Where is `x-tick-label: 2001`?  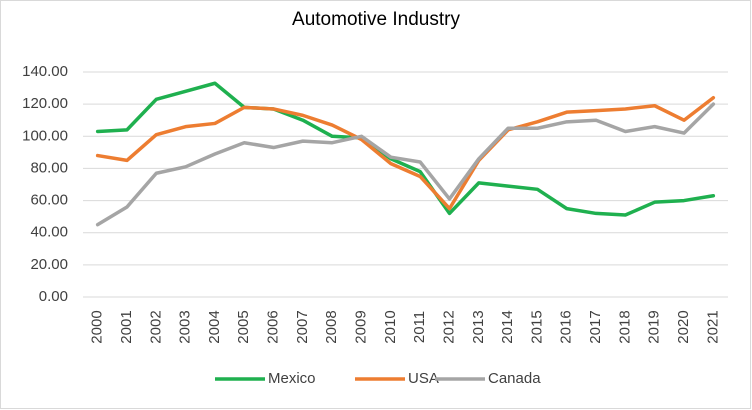
x-tick-label: 2001 is located at coordinates (126, 326).